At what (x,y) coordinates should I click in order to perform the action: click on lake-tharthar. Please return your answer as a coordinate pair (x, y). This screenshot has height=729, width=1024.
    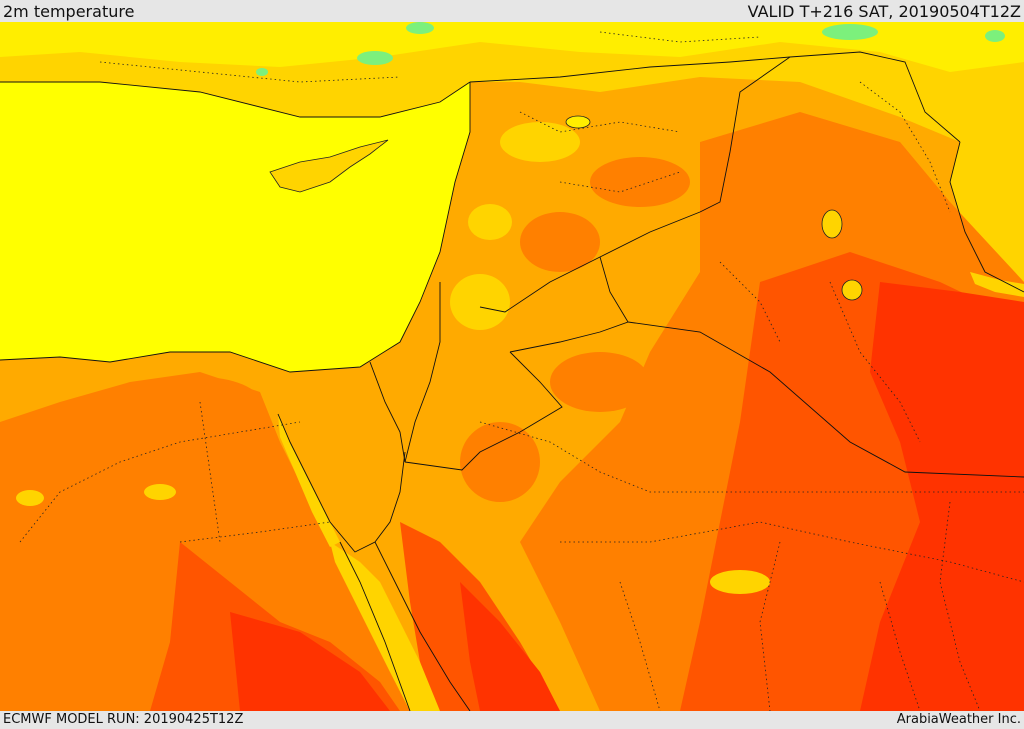
    Looking at the image, I should click on (832, 224).